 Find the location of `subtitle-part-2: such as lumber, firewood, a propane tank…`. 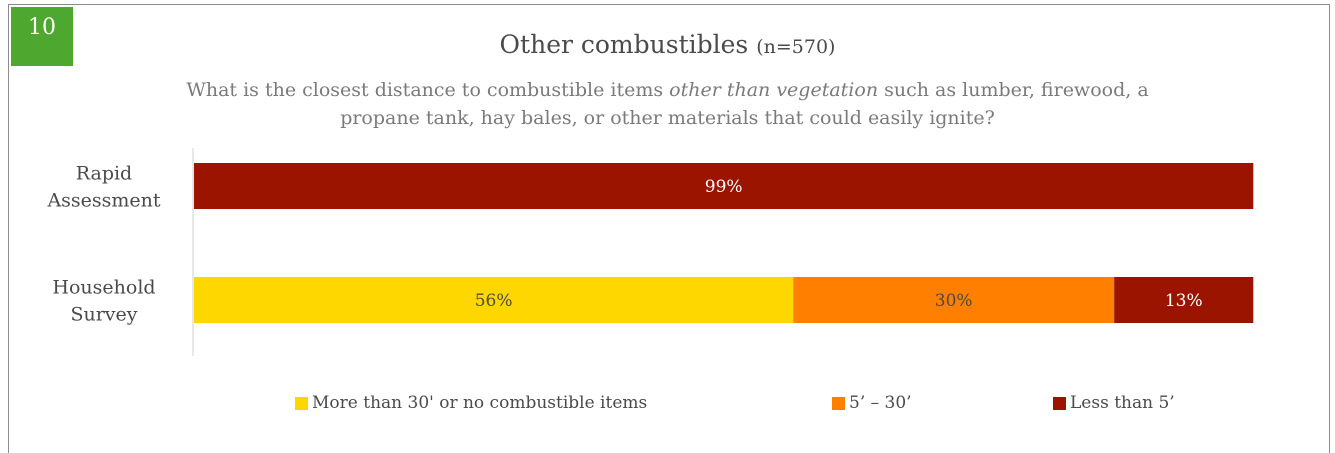

subtitle-part-2: such as lumber, firewood, a propane tank… is located at coordinates (744, 104).